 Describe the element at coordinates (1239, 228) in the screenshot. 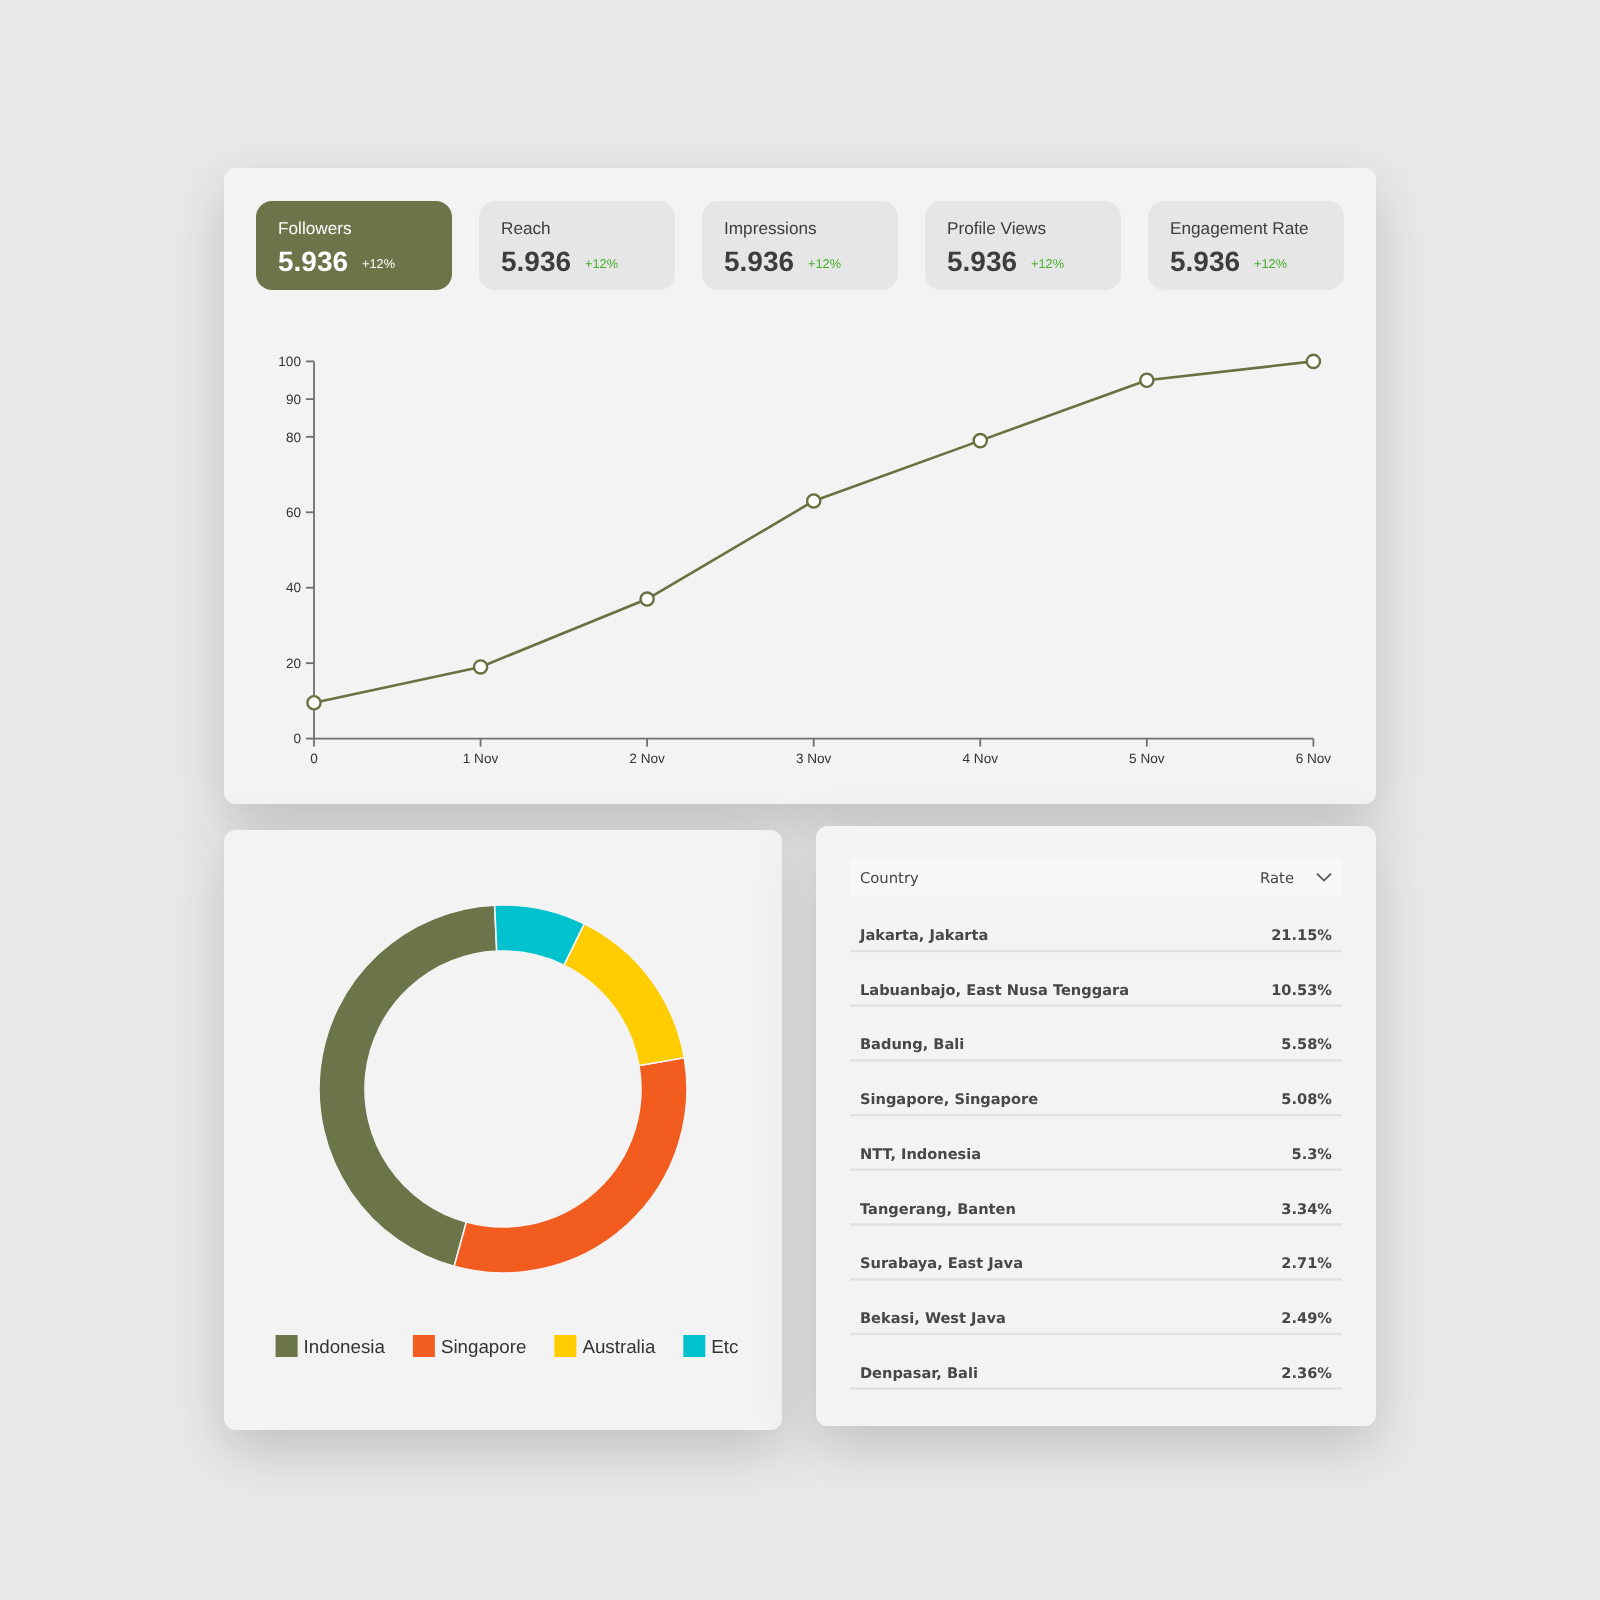

I see `category-label: Engagement Rate` at that location.